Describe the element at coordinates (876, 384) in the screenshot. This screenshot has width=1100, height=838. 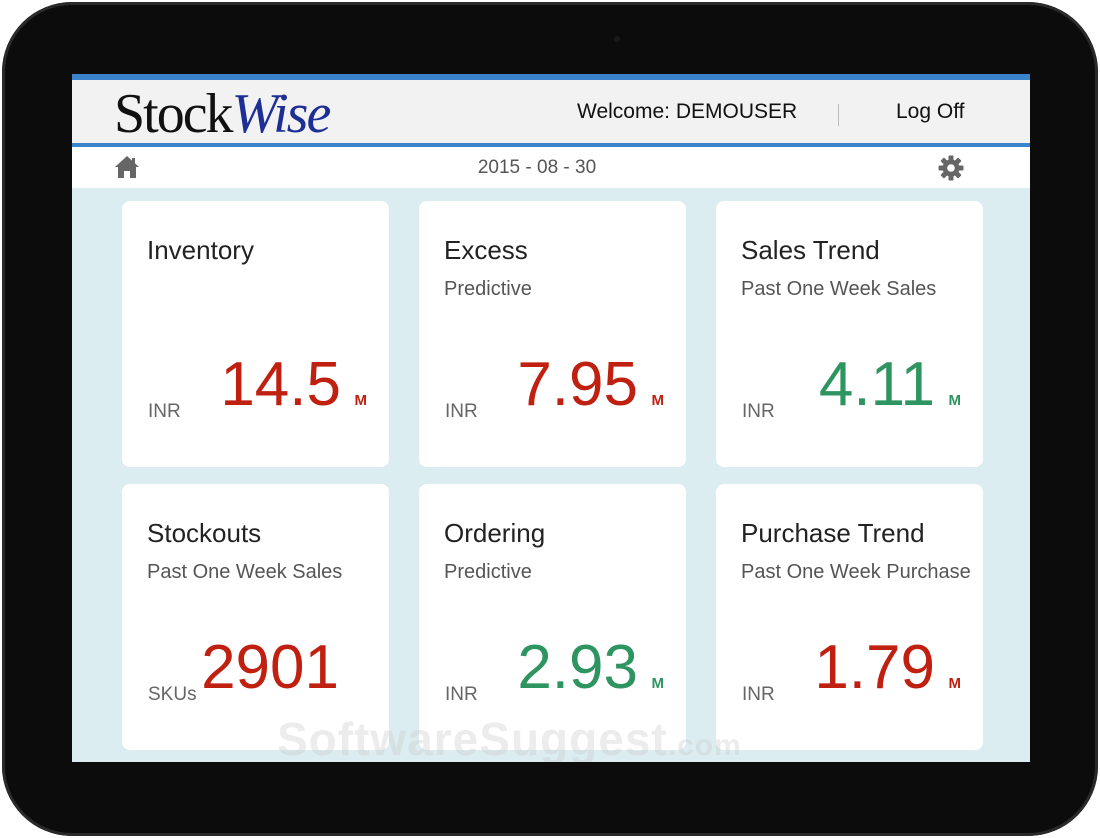
I see `card-value: 4.11` at that location.